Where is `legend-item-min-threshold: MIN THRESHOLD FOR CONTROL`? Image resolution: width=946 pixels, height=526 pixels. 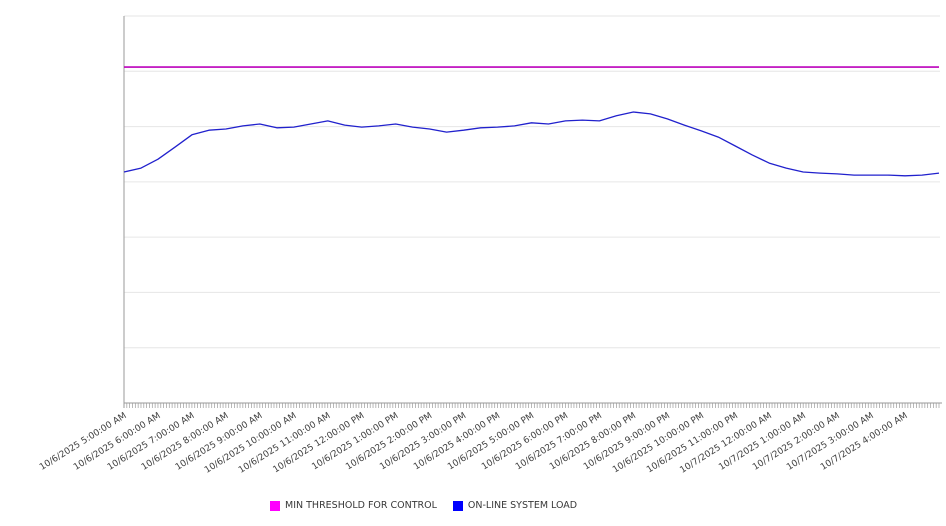
legend-item-min-threshold: MIN THRESHOLD FOR CONTROL is located at coordinates (353, 505).